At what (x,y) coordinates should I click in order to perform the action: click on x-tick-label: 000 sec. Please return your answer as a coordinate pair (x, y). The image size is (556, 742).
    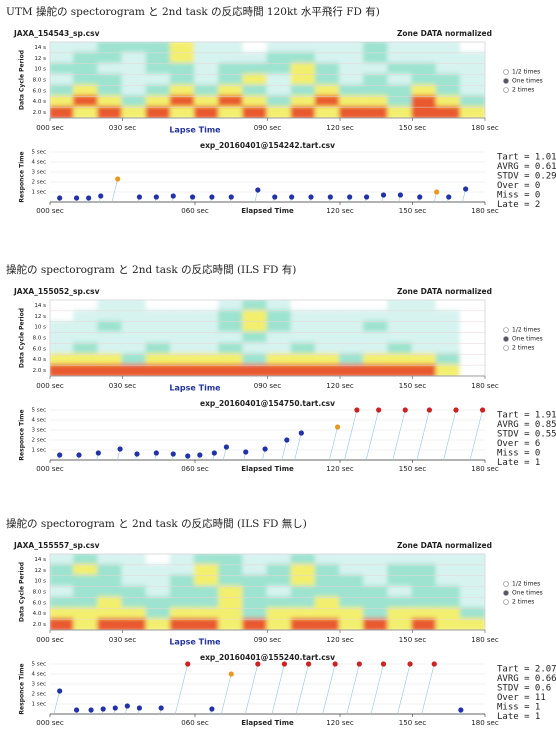
    Looking at the image, I should click on (50, 386).